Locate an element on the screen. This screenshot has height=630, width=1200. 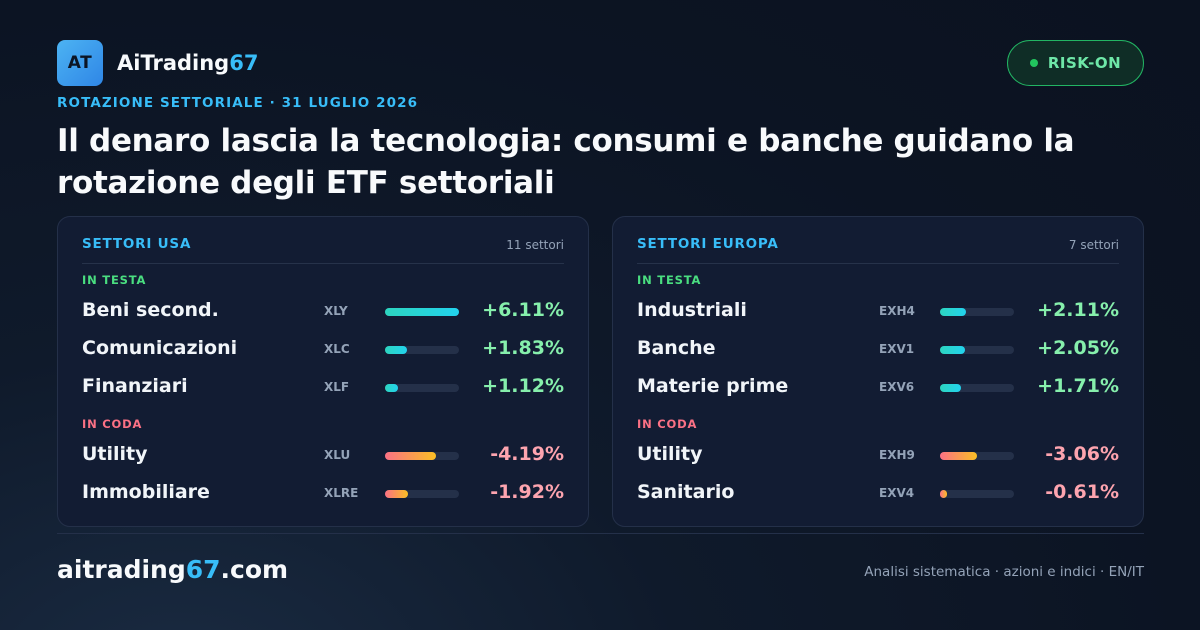
sector-name: Finanziari is located at coordinates (135, 386).